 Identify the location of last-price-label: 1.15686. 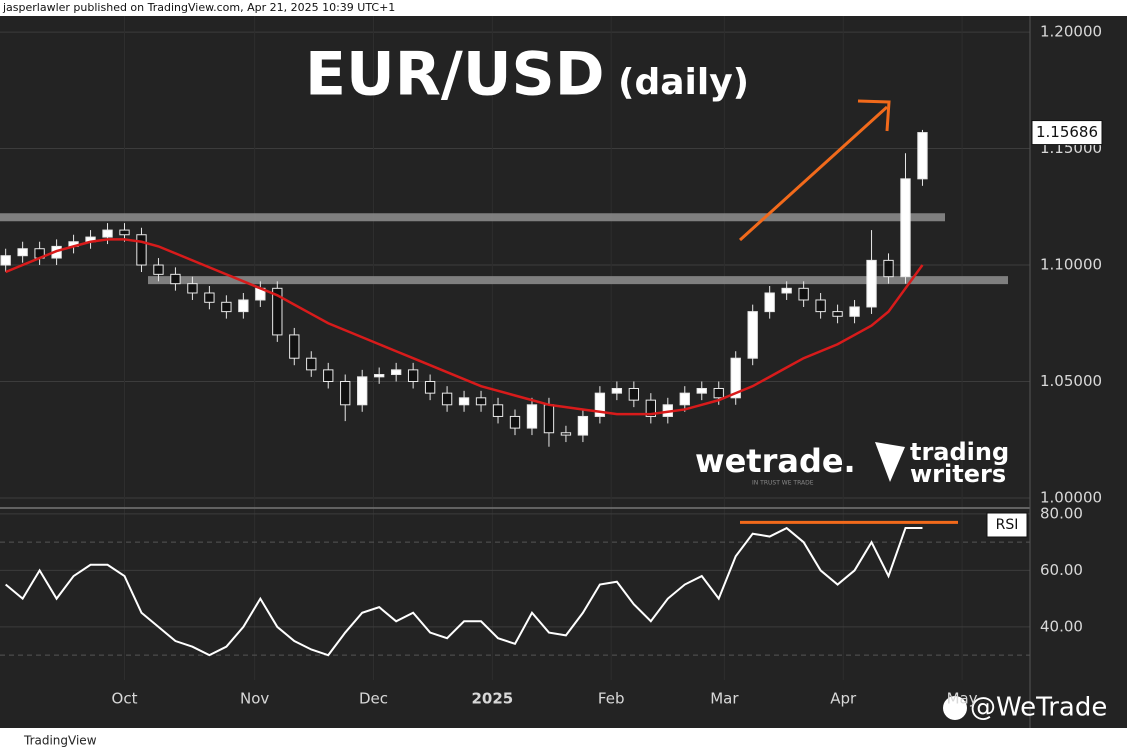
(1067, 132).